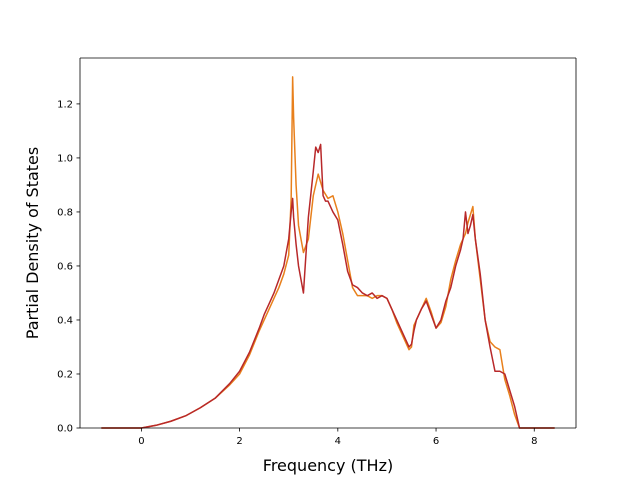 The height and width of the screenshot is (480, 640). Describe the element at coordinates (65, 320) in the screenshot. I see `y-tick-label: 0.4` at that location.